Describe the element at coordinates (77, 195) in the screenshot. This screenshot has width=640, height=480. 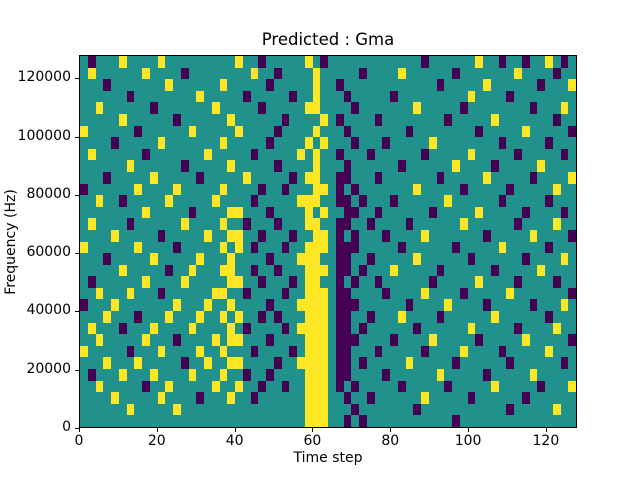
I see `y-tick-mark` at that location.